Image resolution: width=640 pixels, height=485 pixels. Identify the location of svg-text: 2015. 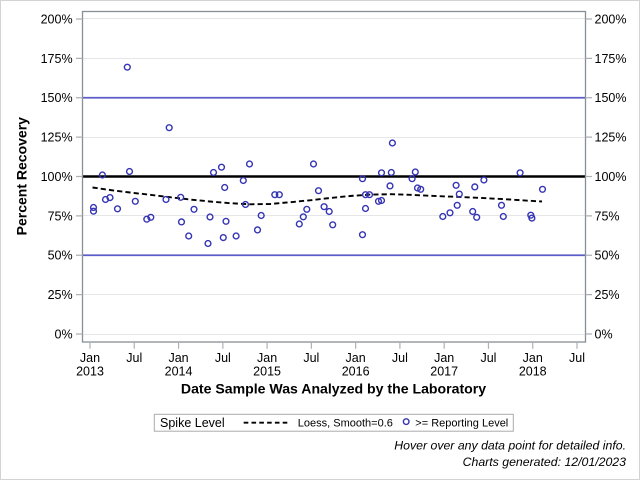
(267, 371).